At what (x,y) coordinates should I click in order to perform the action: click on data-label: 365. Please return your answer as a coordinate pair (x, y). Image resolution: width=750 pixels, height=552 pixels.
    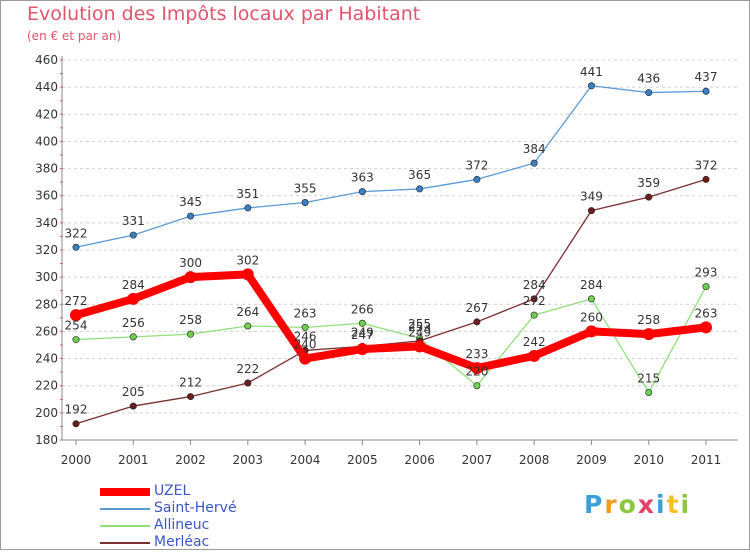
    Looking at the image, I should click on (419, 175).